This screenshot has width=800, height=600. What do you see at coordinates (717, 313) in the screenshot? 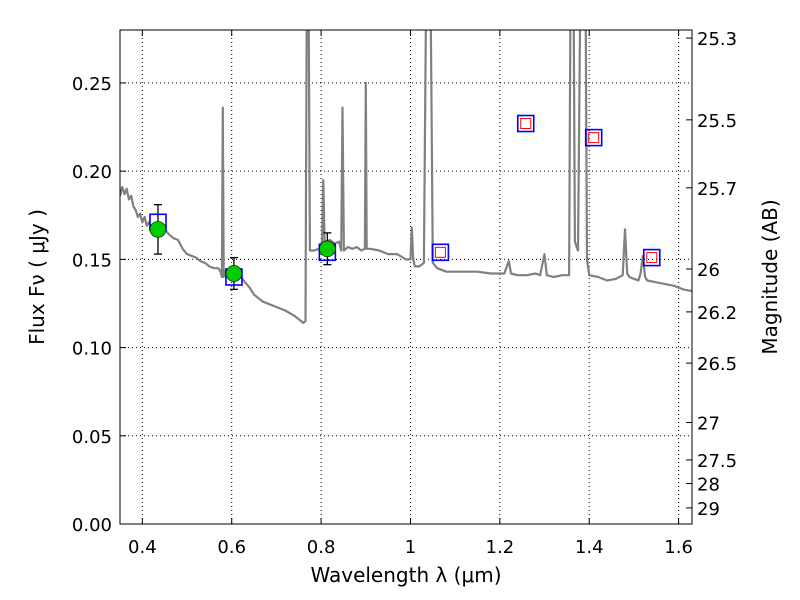
I see `mag-tick-label: 26.2` at bounding box center [717, 313].